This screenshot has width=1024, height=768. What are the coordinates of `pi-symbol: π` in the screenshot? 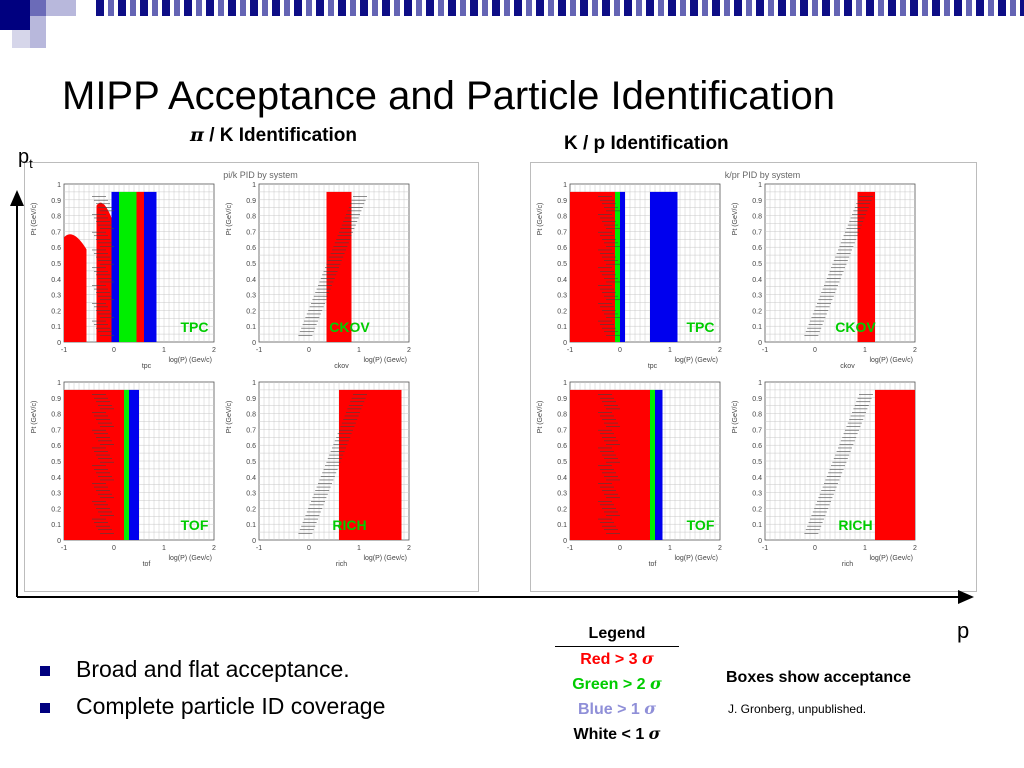 It's located at (197, 135).